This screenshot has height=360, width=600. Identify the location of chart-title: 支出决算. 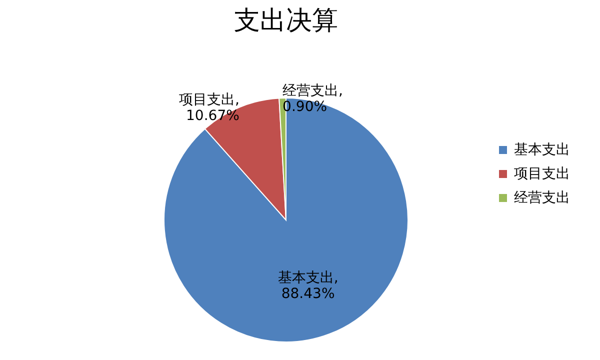
(286, 21).